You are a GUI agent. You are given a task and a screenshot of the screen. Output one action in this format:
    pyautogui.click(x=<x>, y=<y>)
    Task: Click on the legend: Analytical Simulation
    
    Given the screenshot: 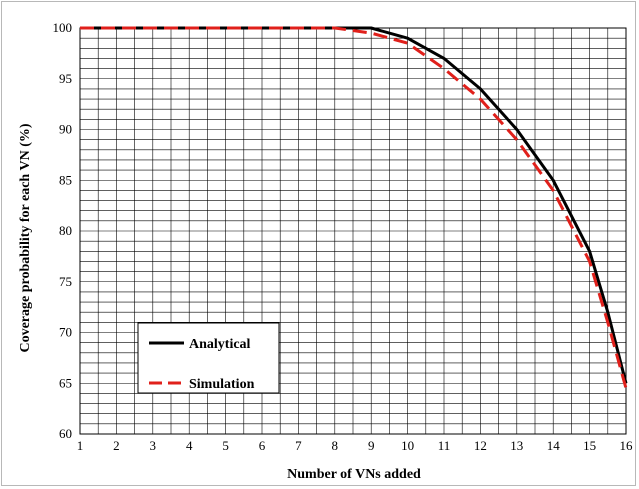 What is the action you would take?
    pyautogui.click(x=208, y=358)
    